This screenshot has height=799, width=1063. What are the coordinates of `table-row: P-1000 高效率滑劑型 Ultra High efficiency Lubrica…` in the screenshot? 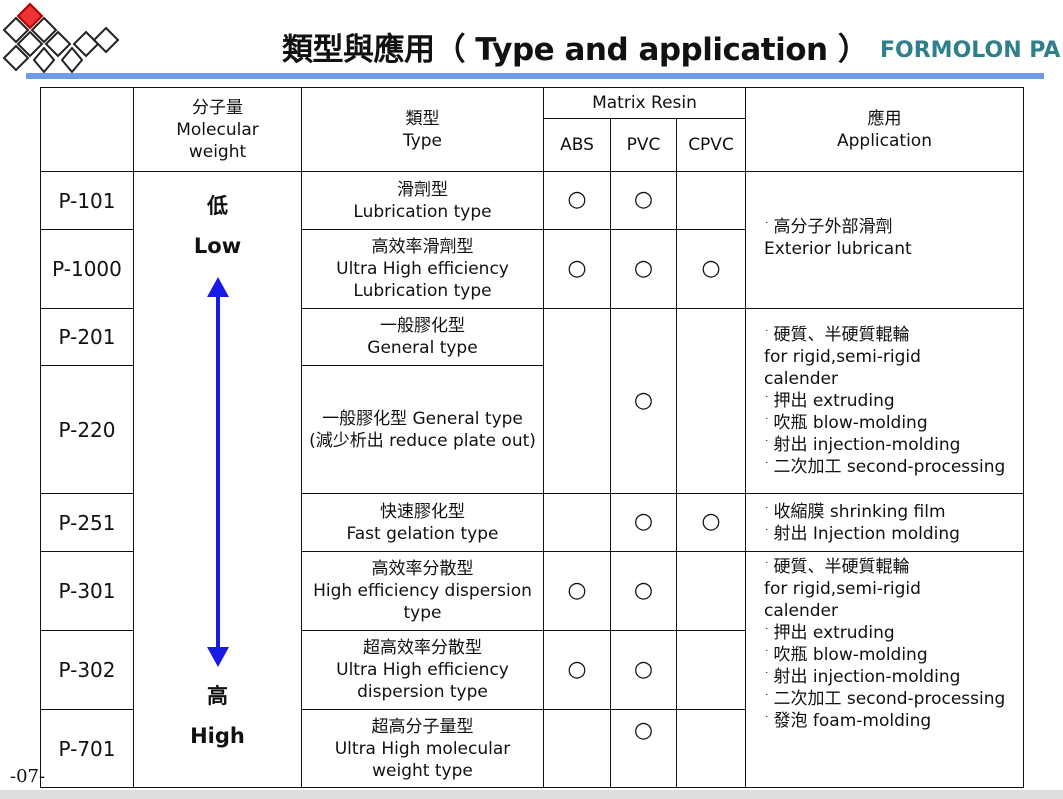 It's located at (532, 269).